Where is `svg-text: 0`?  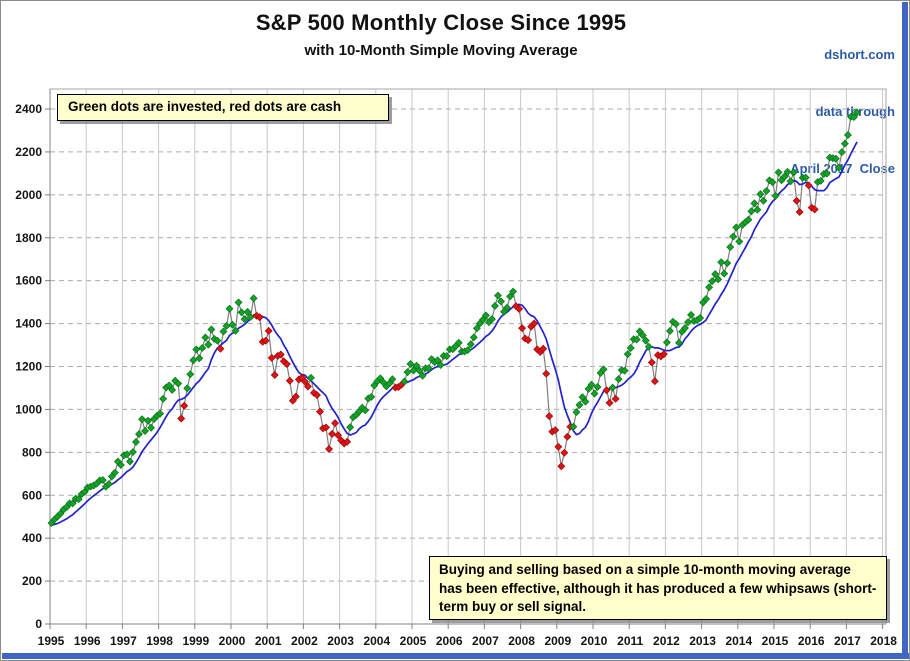 svg-text: 0 is located at coordinates (38, 624).